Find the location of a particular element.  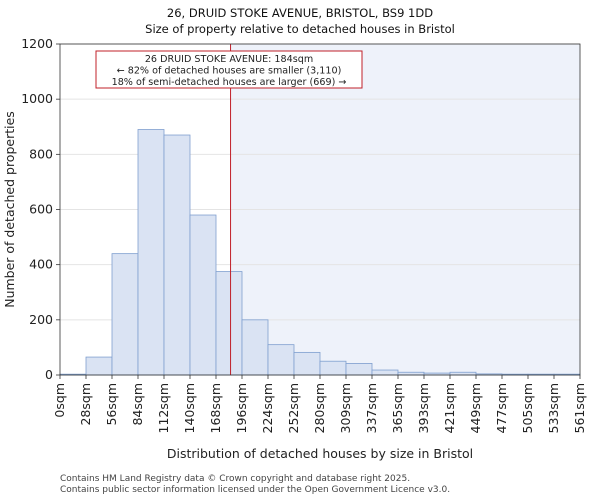

x-tick-label: 533sqm is located at coordinates (553, 408).